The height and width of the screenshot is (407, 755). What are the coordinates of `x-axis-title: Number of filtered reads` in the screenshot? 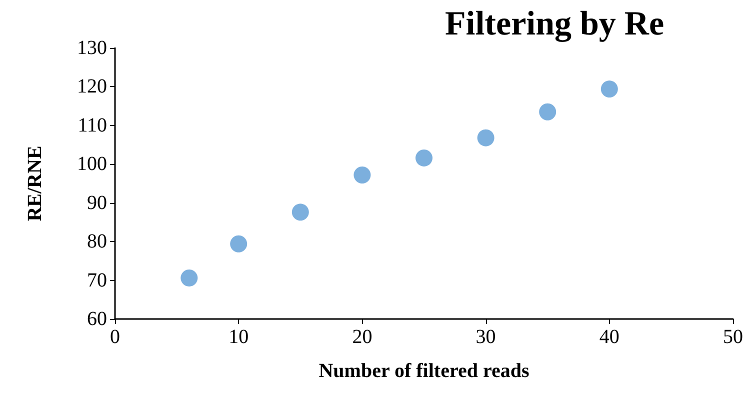 It's located at (424, 371).